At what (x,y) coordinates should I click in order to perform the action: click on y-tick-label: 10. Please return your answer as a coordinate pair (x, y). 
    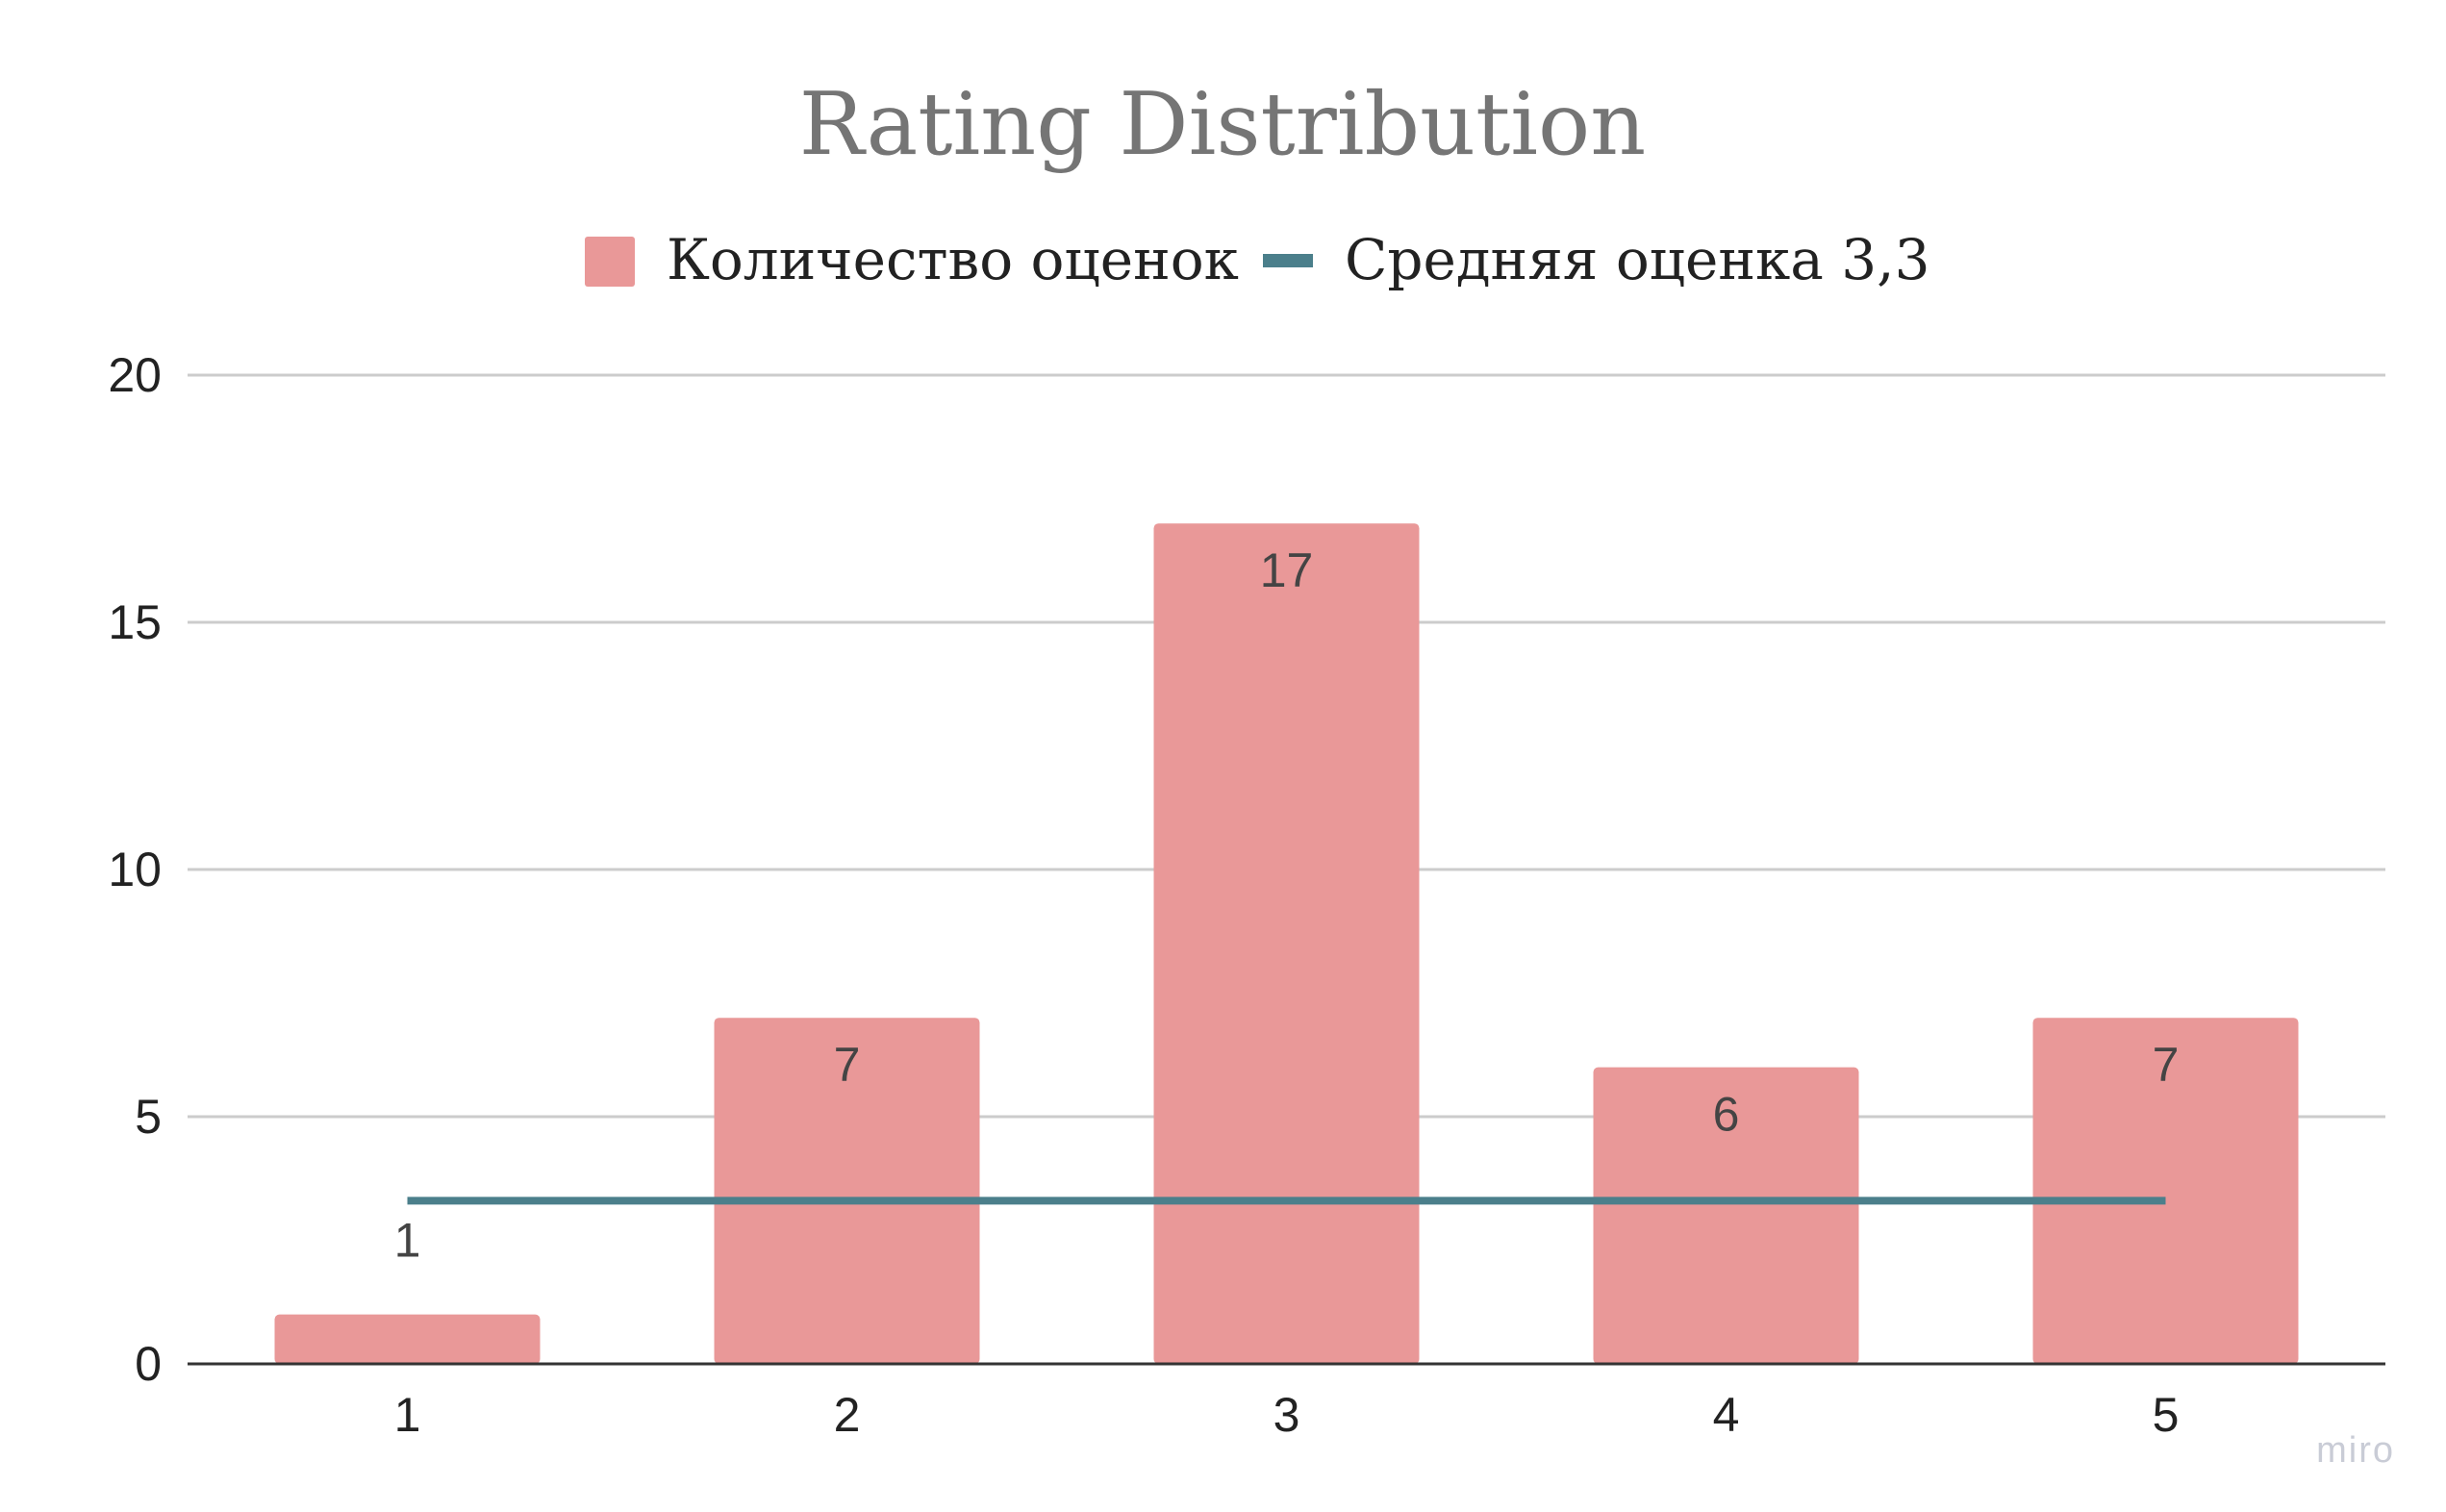
    Looking at the image, I should click on (135, 870).